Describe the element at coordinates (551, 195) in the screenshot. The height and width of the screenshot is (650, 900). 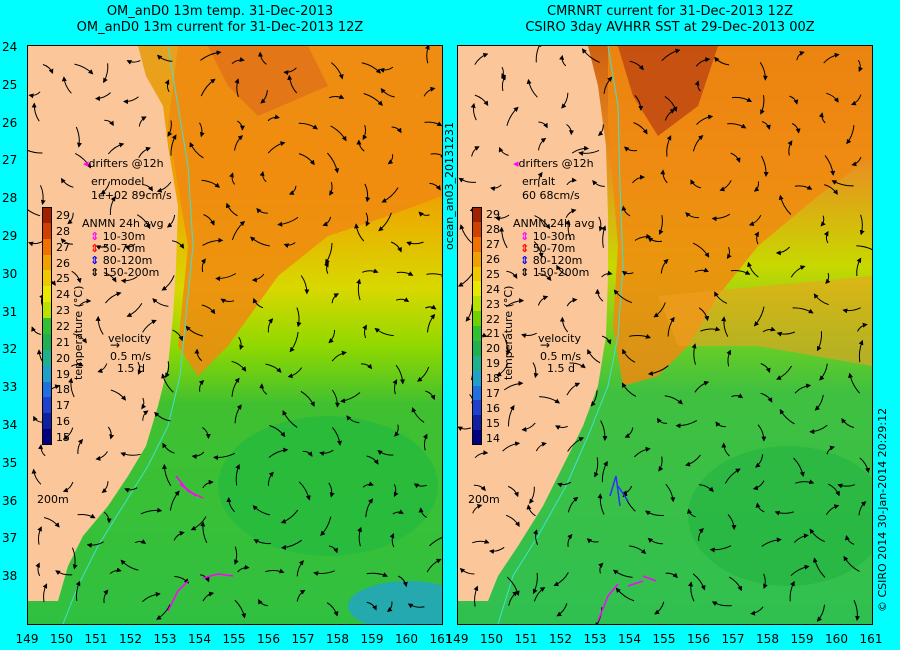
I see `right-err-value: 60 68cm/s` at that location.